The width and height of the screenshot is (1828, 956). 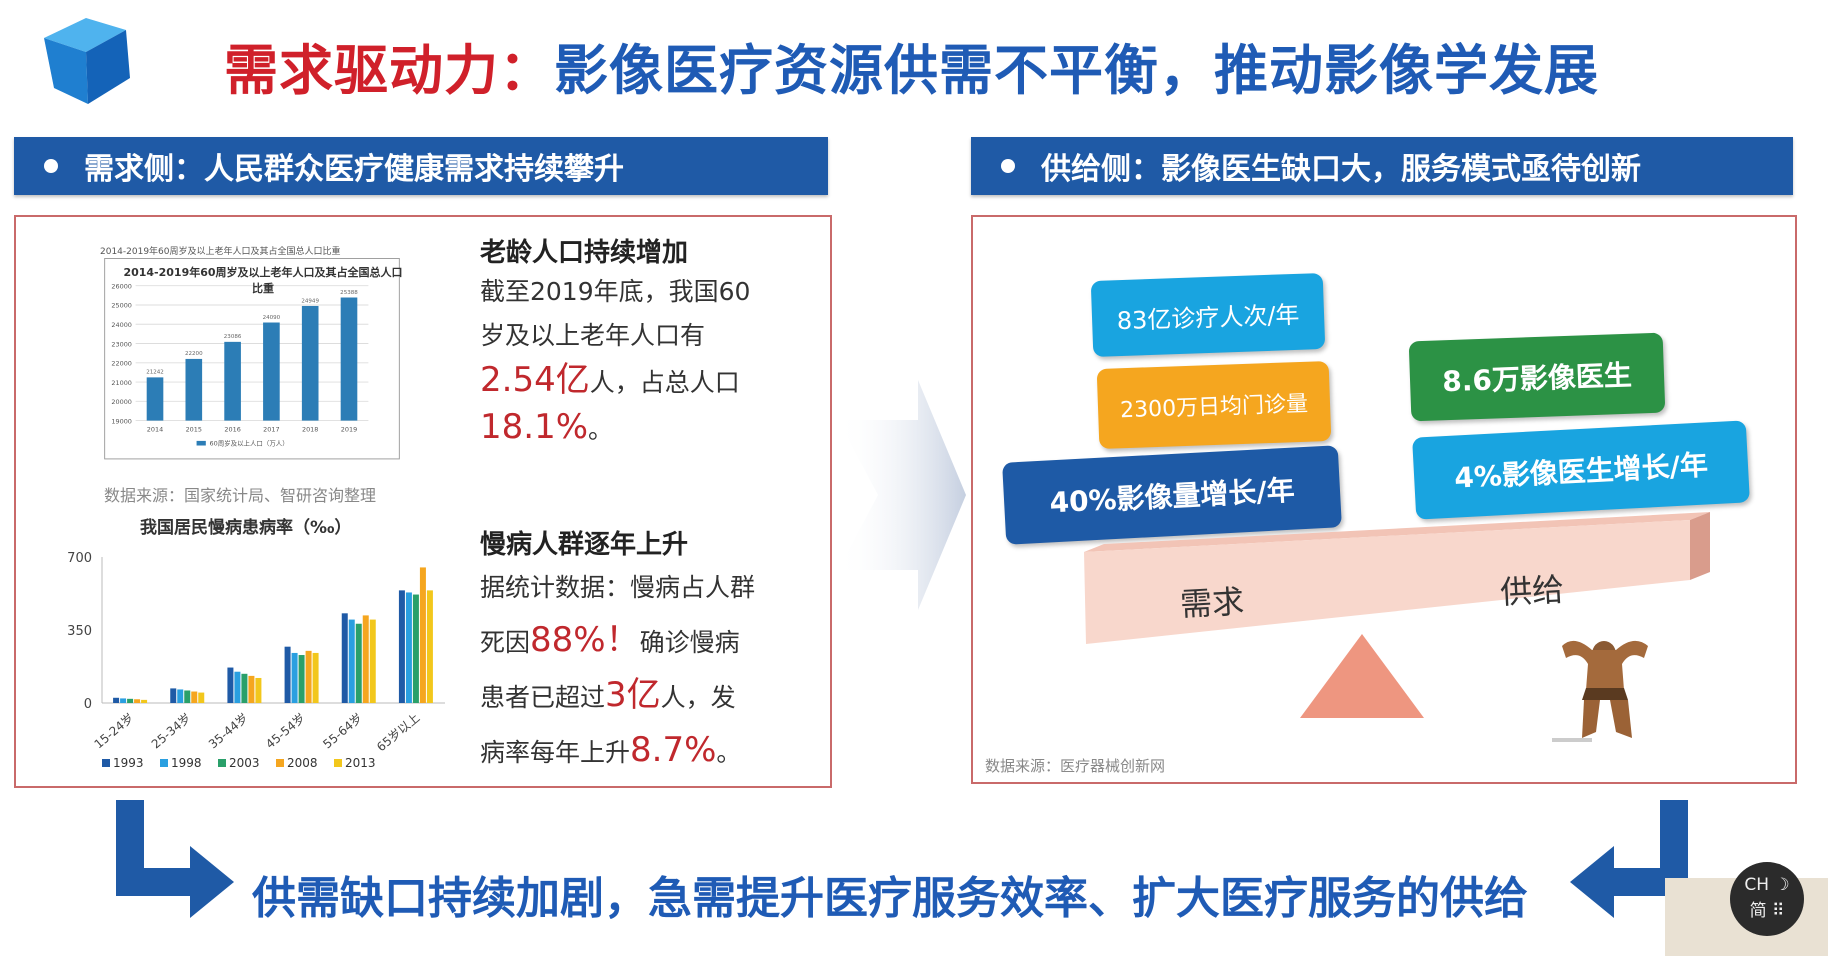 What do you see at coordinates (1214, 405) in the screenshot?
I see `pill-daily-outpatient: 2300万日均门诊量` at bounding box center [1214, 405].